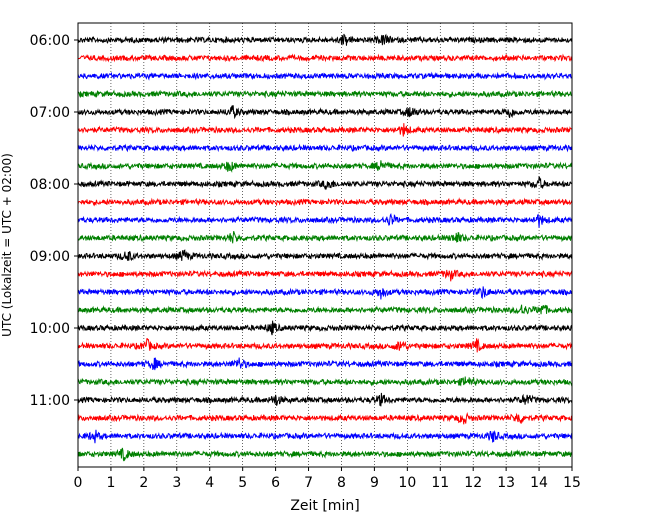 The height and width of the screenshot is (520, 650). I want to click on y-tick-label: 09:00, so click(50, 257).